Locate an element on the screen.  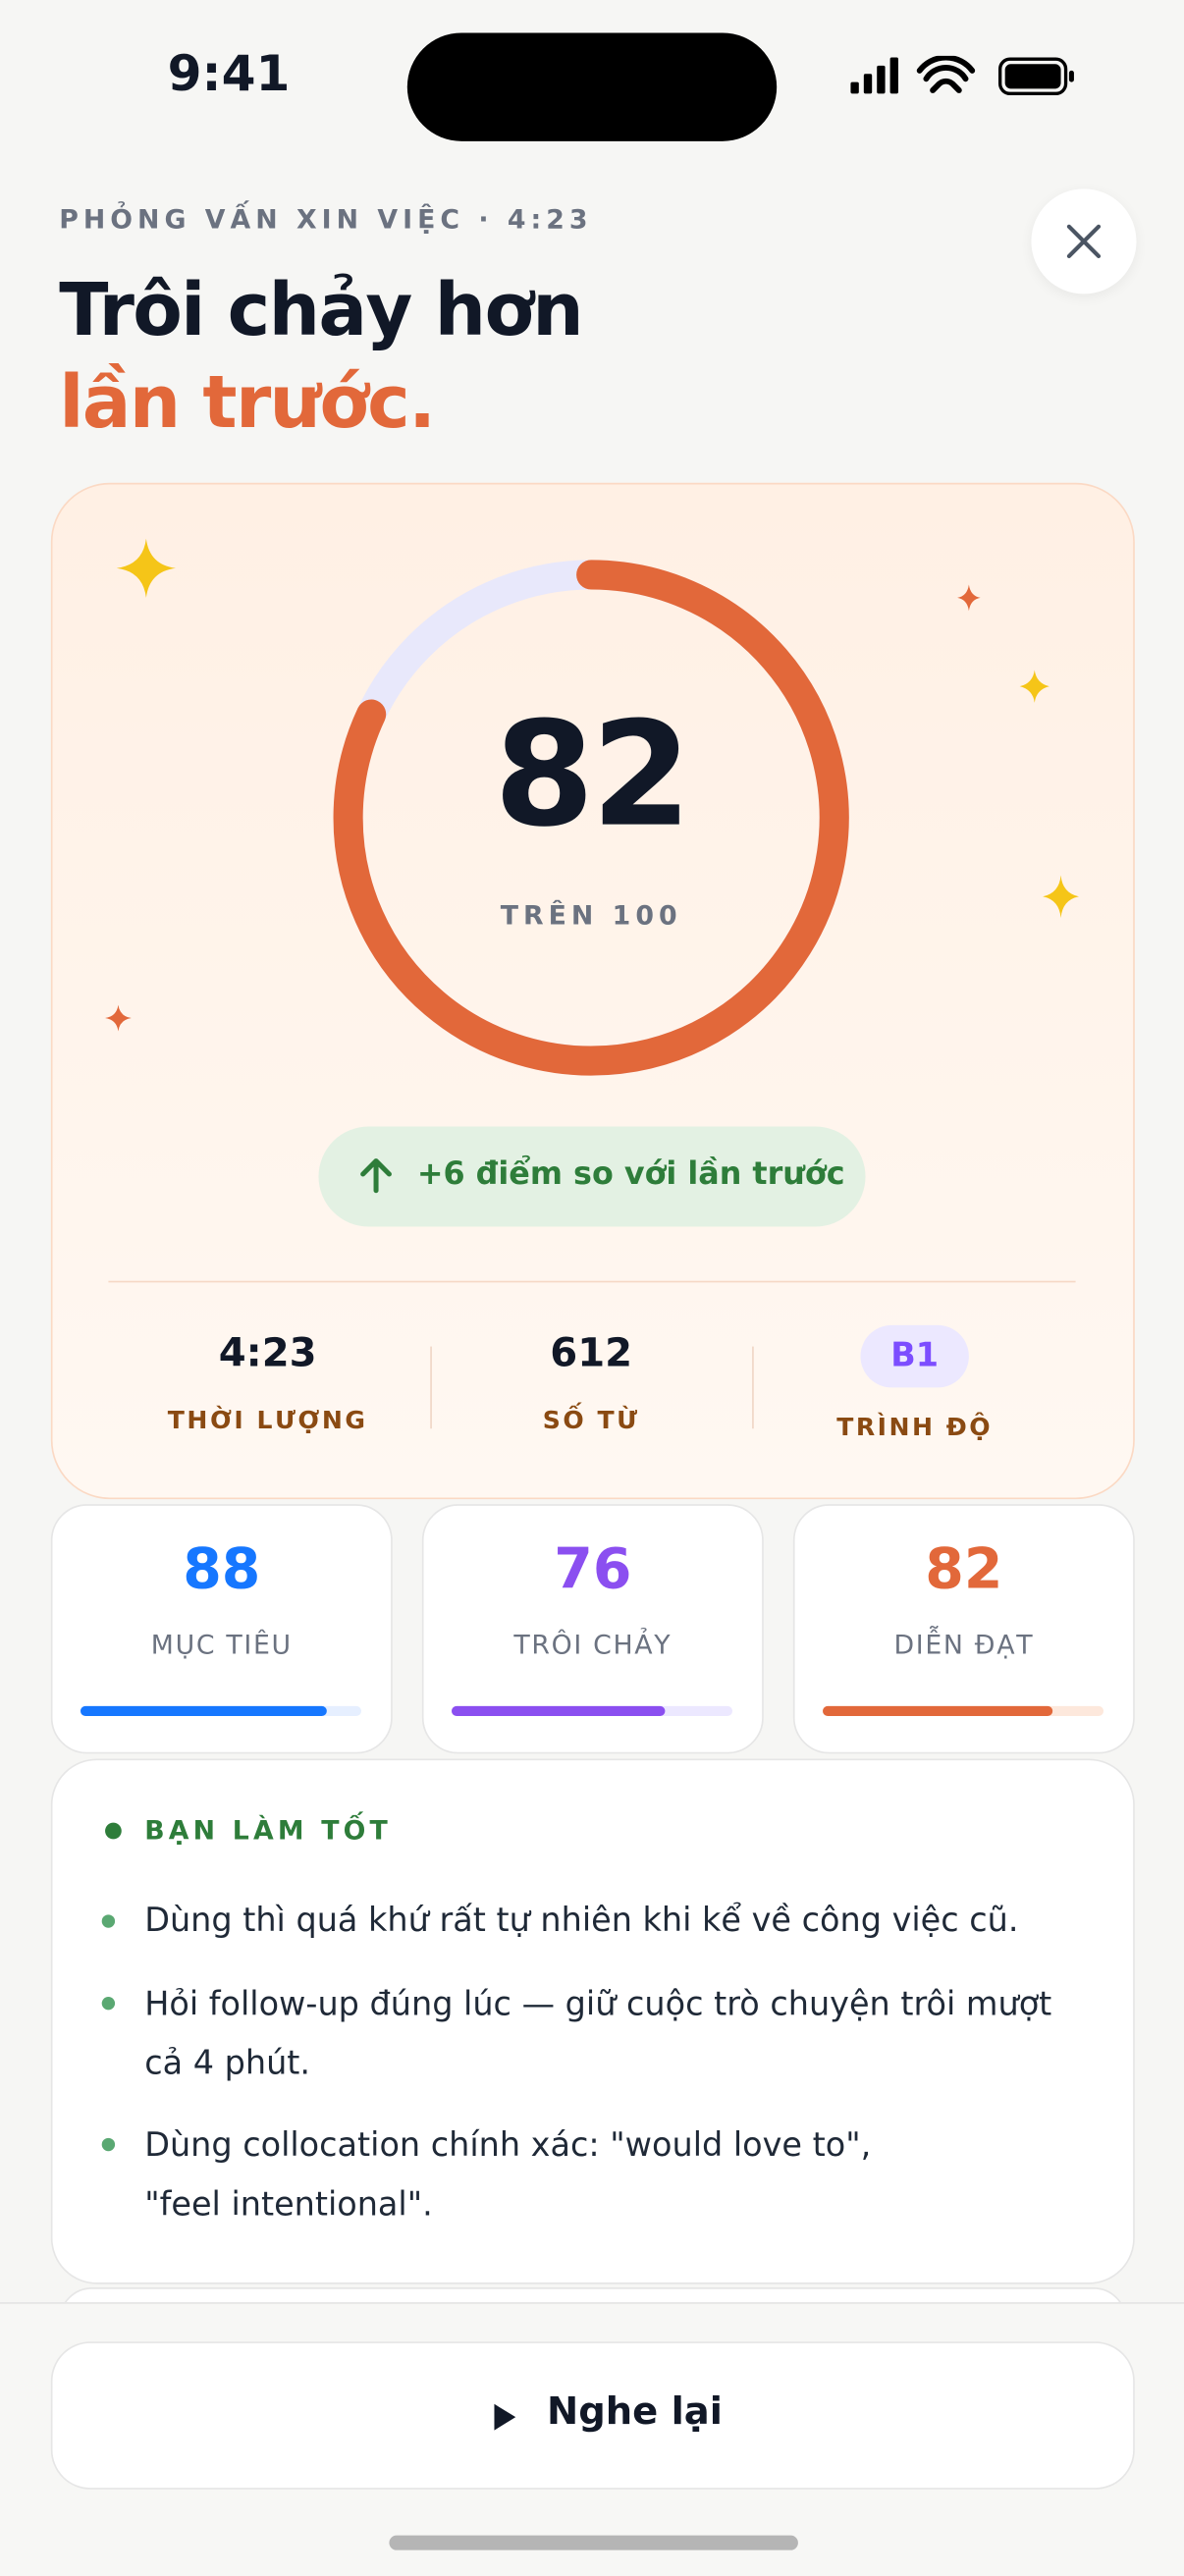
metric-value: 88 is located at coordinates (222, 1569).